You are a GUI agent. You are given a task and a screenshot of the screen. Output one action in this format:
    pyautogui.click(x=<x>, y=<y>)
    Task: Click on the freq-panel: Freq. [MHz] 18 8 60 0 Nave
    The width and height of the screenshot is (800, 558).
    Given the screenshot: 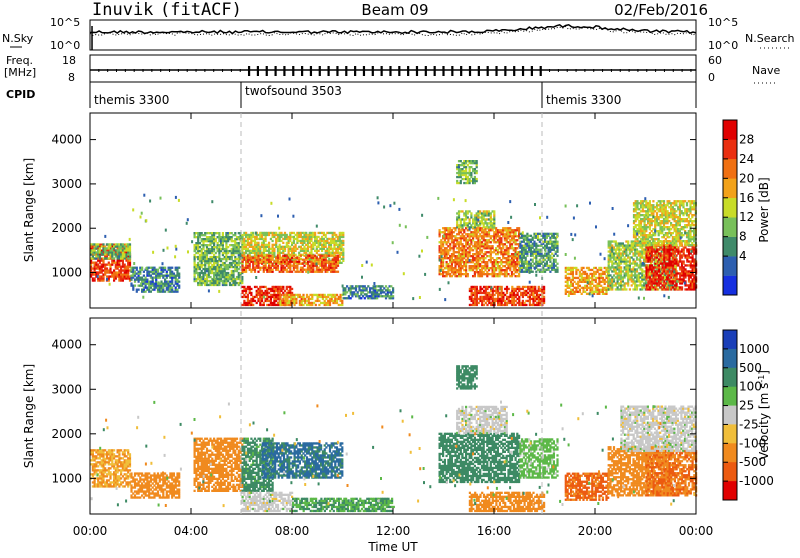 What is the action you would take?
    pyautogui.click(x=392, y=69)
    